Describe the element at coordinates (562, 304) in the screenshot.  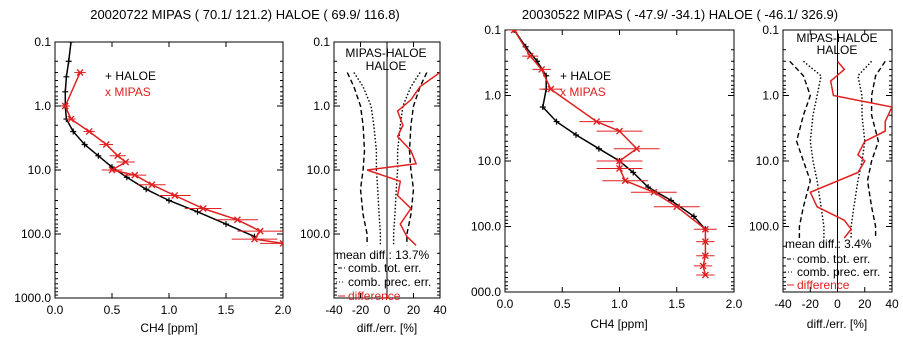
I see `profile-2-xtick-label: 0.5` at that location.